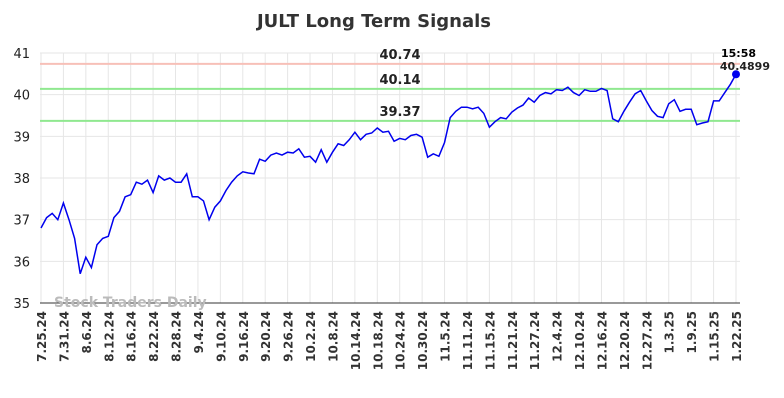 This screenshot has width=784, height=398. I want to click on x-tick-label: 10.18.24, so click(378, 340).